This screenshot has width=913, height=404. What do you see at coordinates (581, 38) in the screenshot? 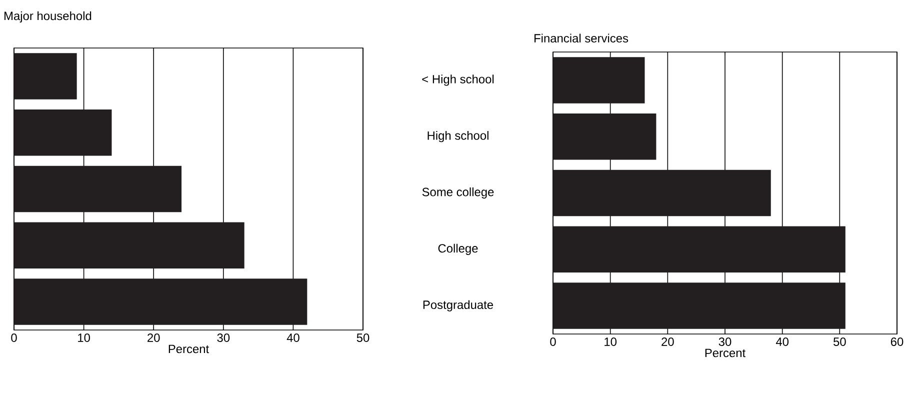
I see `chart-title: Financial services` at bounding box center [581, 38].